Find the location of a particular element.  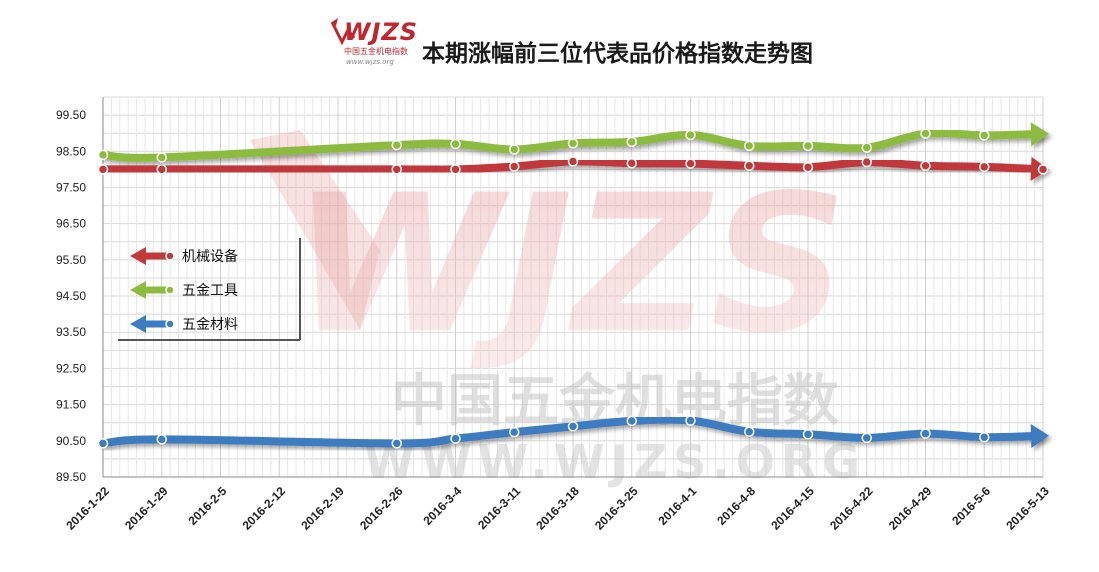

legend-item-0: 机械设备 is located at coordinates (184, 256).